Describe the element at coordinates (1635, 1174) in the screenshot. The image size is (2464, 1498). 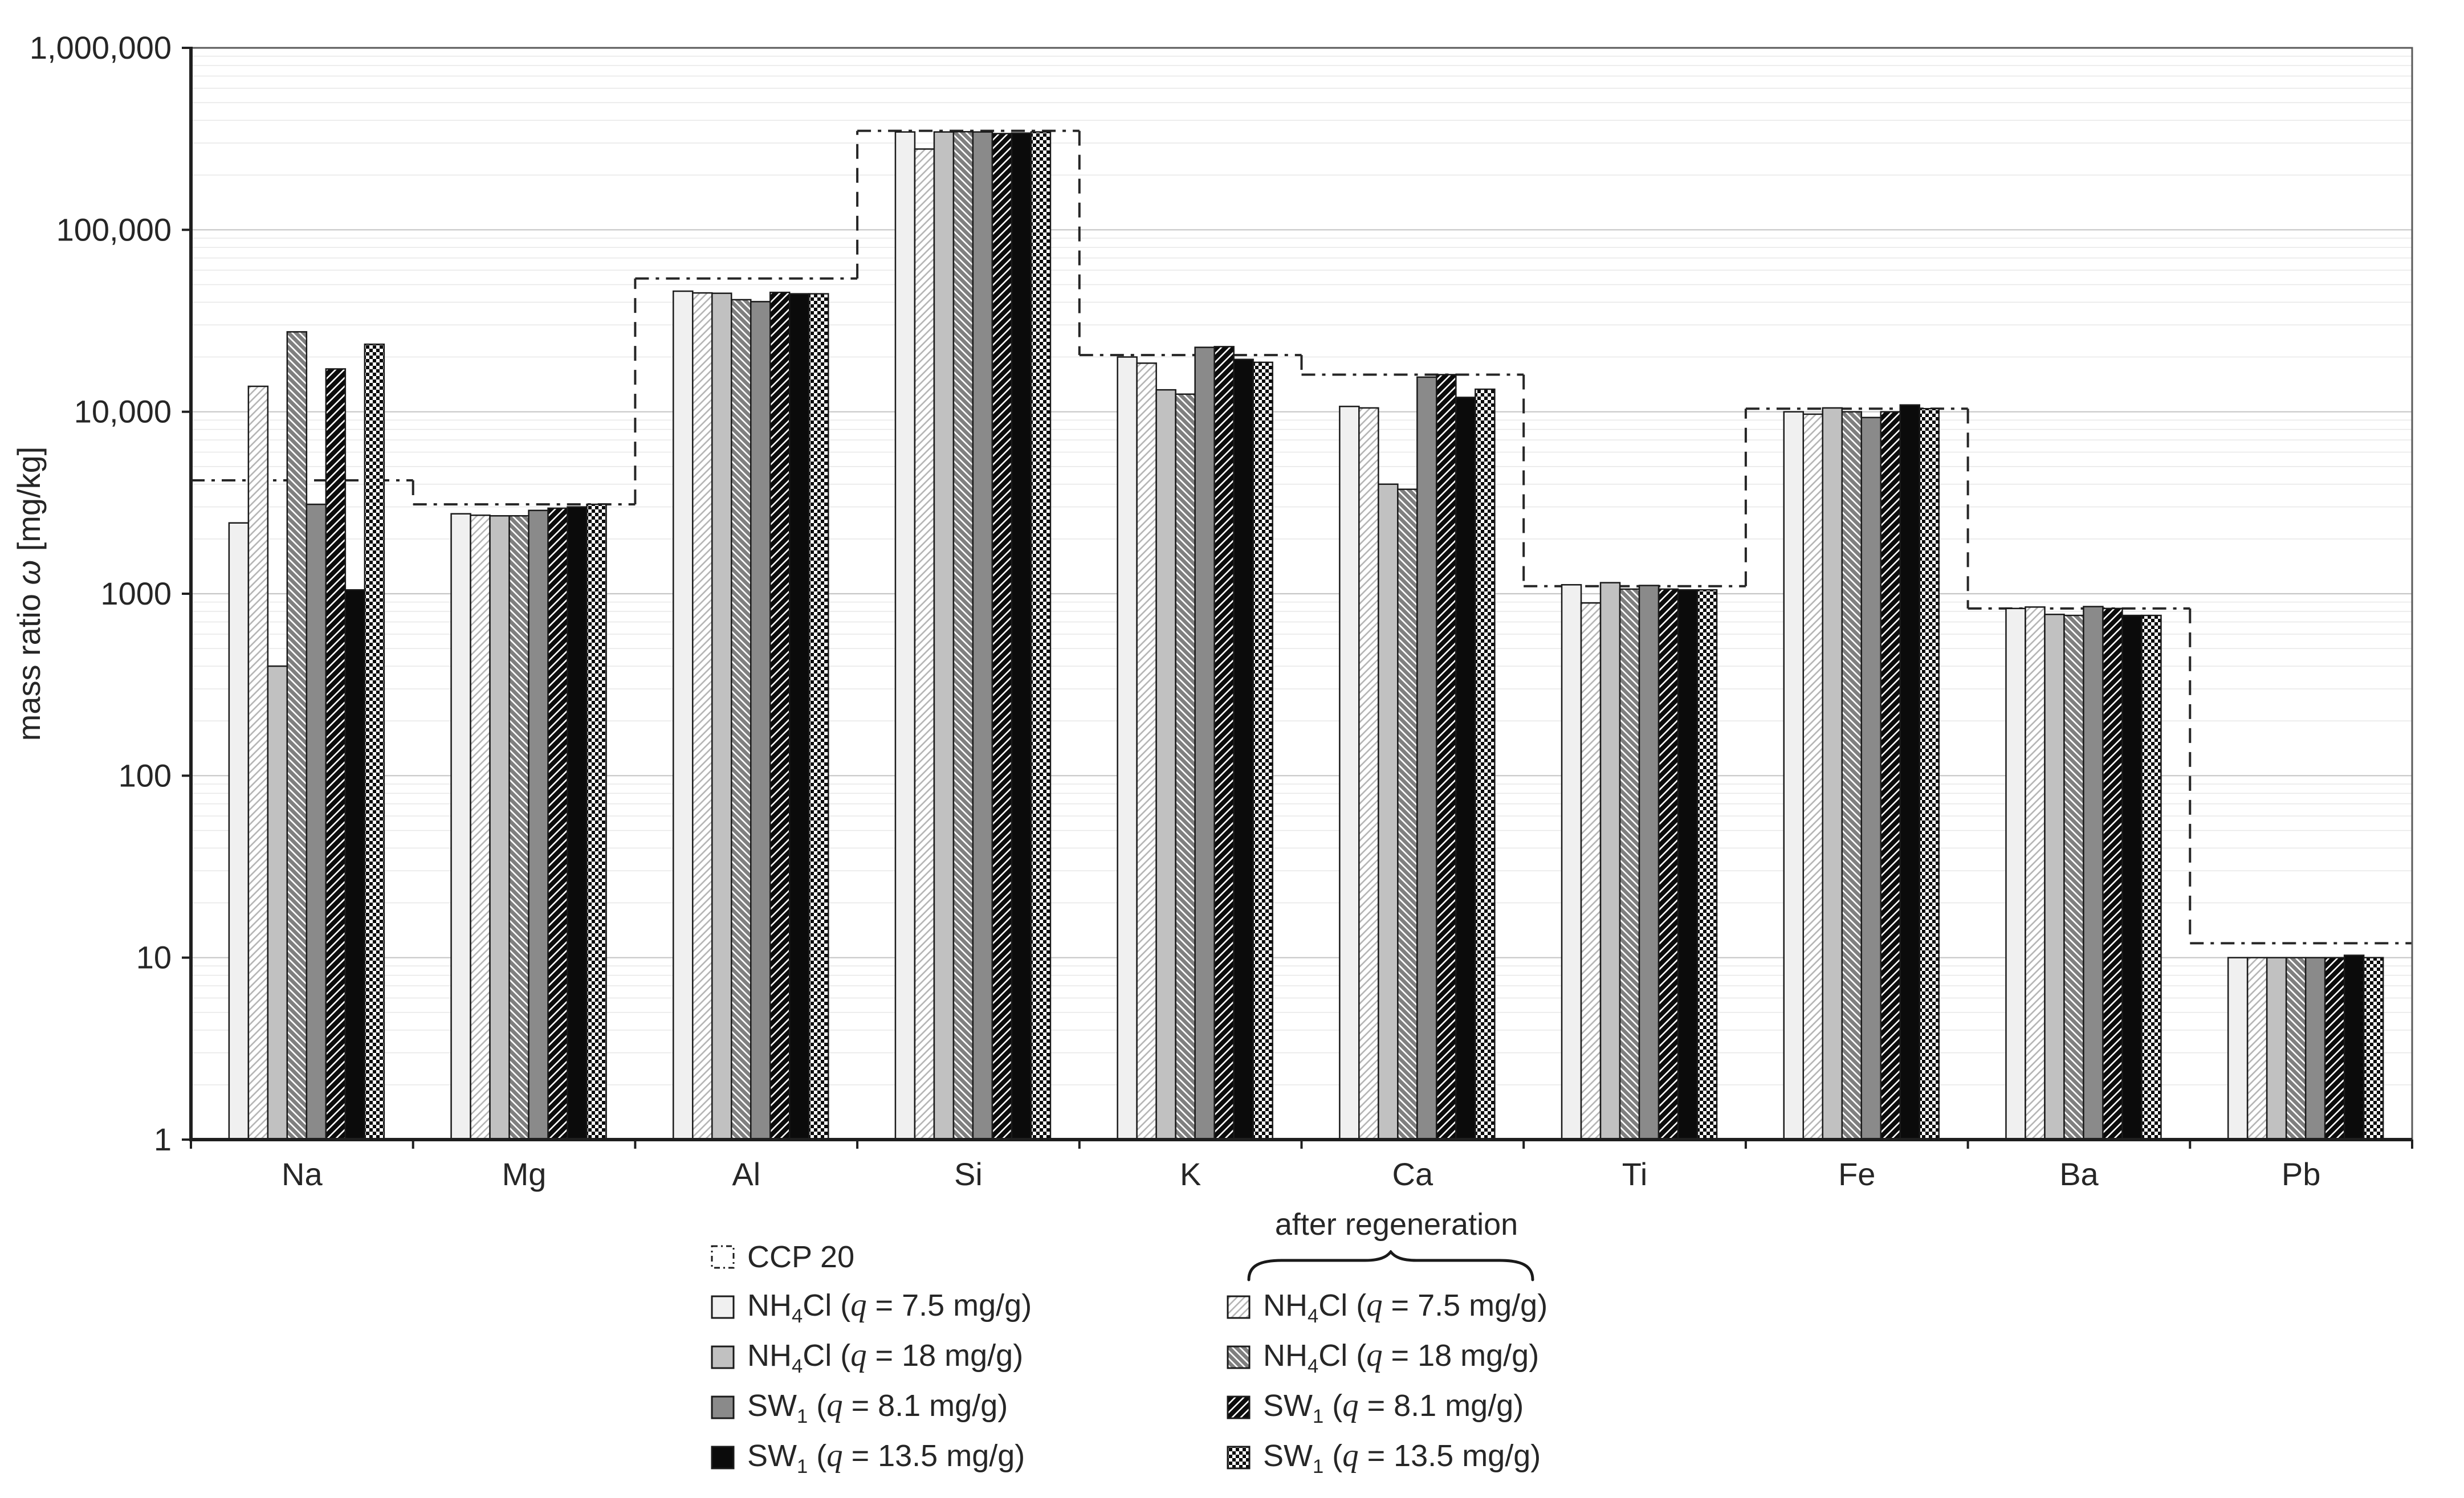
I see `x-axis-category-label: Ti` at that location.